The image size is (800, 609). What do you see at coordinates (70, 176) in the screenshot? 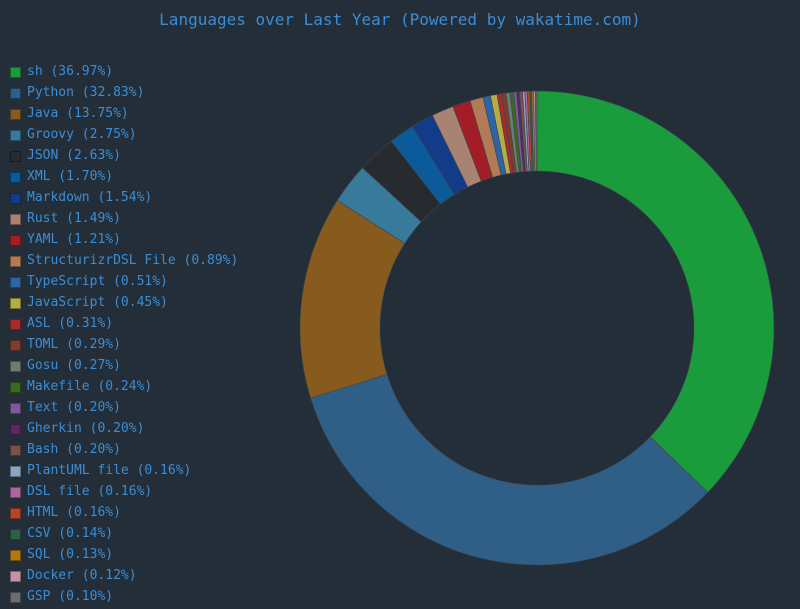
I see `legend-label: XML (1.70%)` at bounding box center [70, 176].